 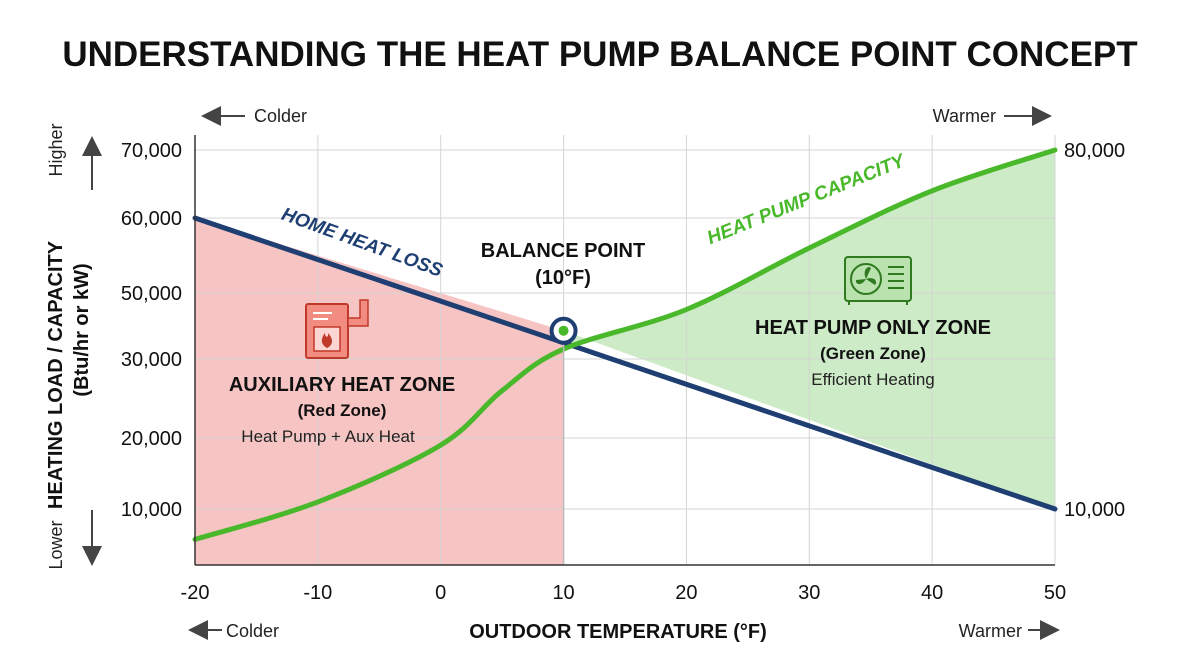 I want to click on top-warmer-label: Warmer, so click(x=964, y=116).